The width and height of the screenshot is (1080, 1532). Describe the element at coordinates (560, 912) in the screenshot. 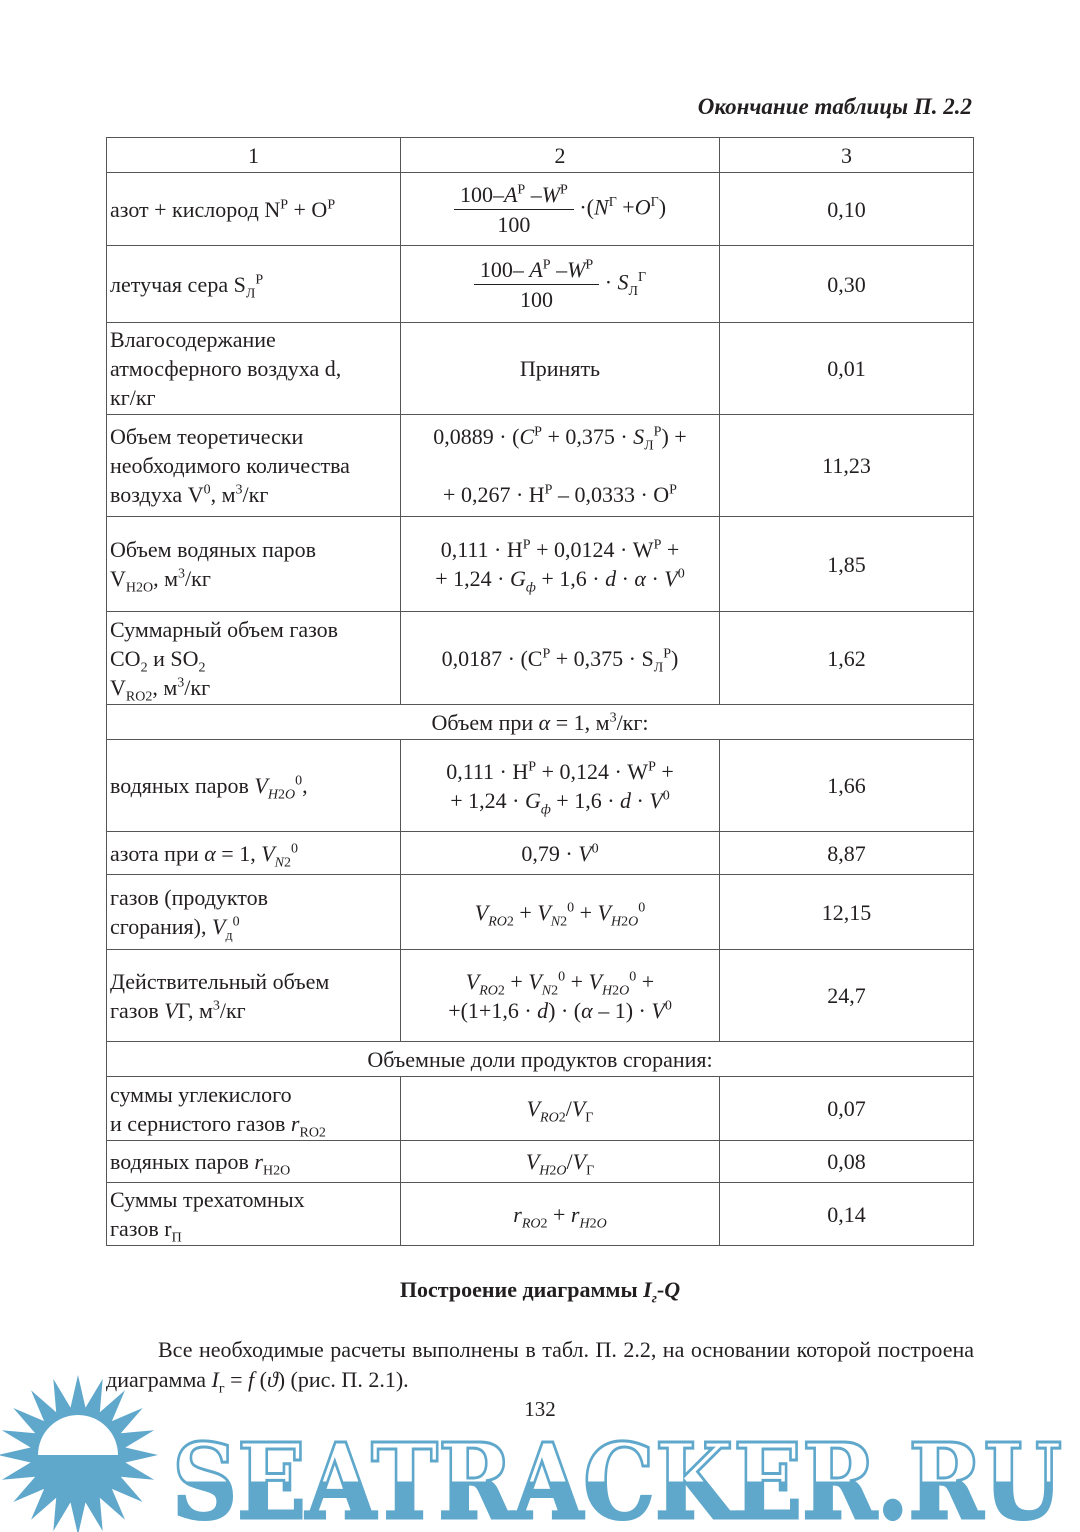

I see `formula: VRO2 + VN20 + VH2O0` at that location.